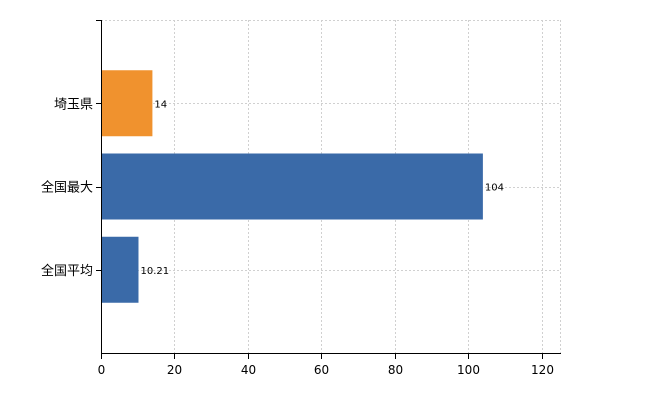 The width and height of the screenshot is (650, 404). Describe the element at coordinates (67, 271) in the screenshot. I see `category-label-2: 全国平均` at that location.